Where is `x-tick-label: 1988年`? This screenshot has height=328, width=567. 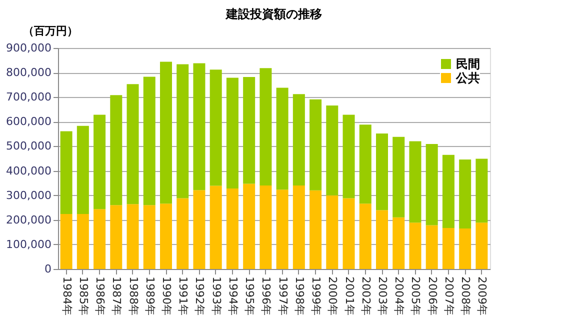 x-tick-label: 1988年 is located at coordinates (133, 296).